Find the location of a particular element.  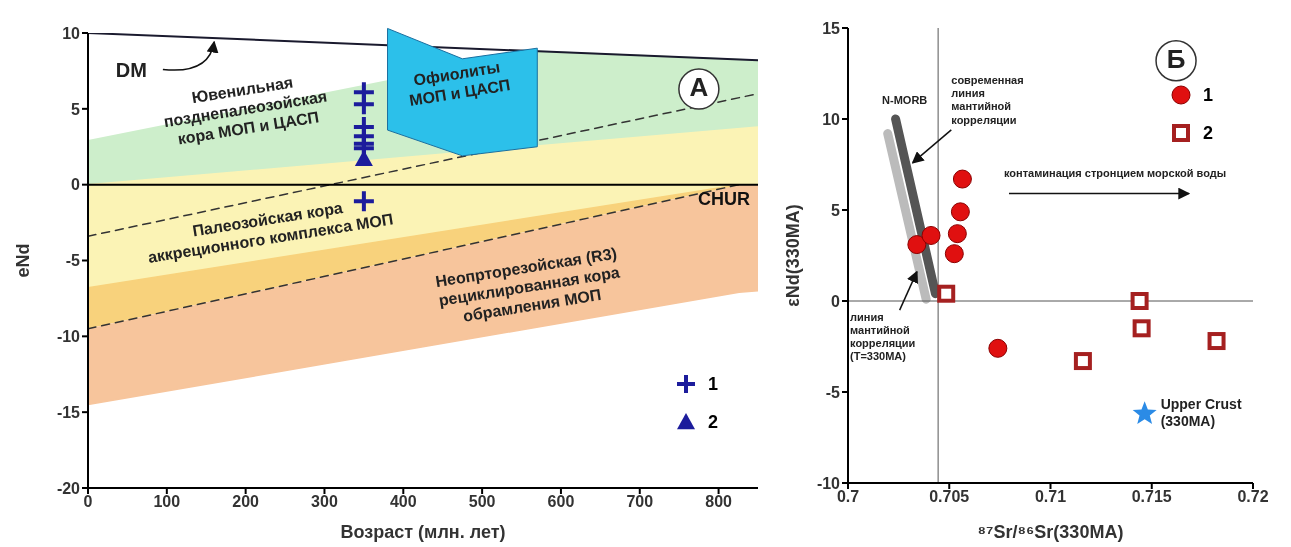

x-axis-title: Возраст (млн. лет) is located at coordinates (423, 532).